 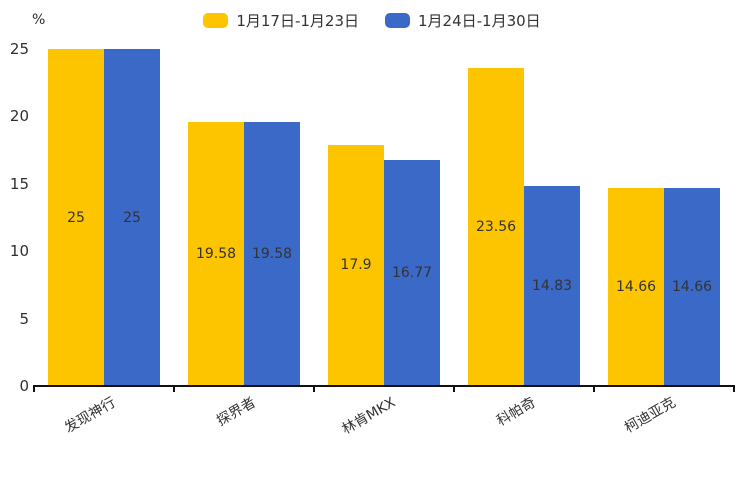 What do you see at coordinates (24, 318) in the screenshot?
I see `y-tick-label: 5` at bounding box center [24, 318].